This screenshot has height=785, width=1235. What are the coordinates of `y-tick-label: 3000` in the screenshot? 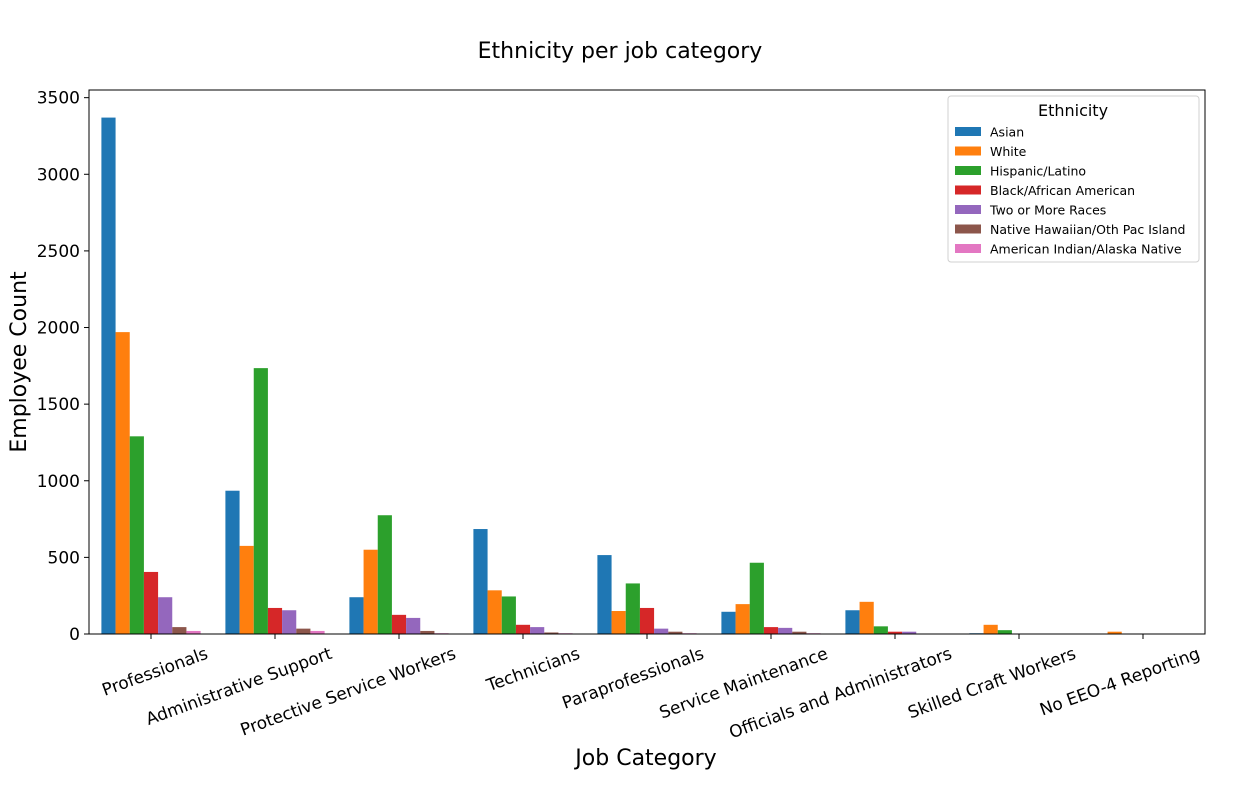 It's located at (58, 175).